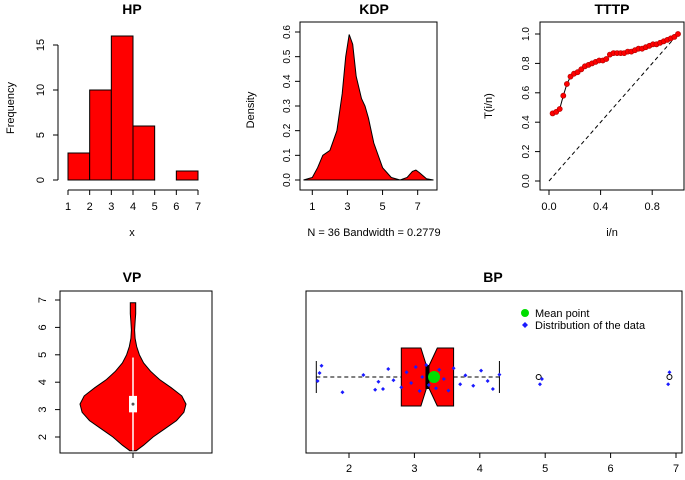 This screenshot has width=685, height=480. Describe the element at coordinates (480, 469) in the screenshot. I see `bp-x-tick-label: 4` at that location.